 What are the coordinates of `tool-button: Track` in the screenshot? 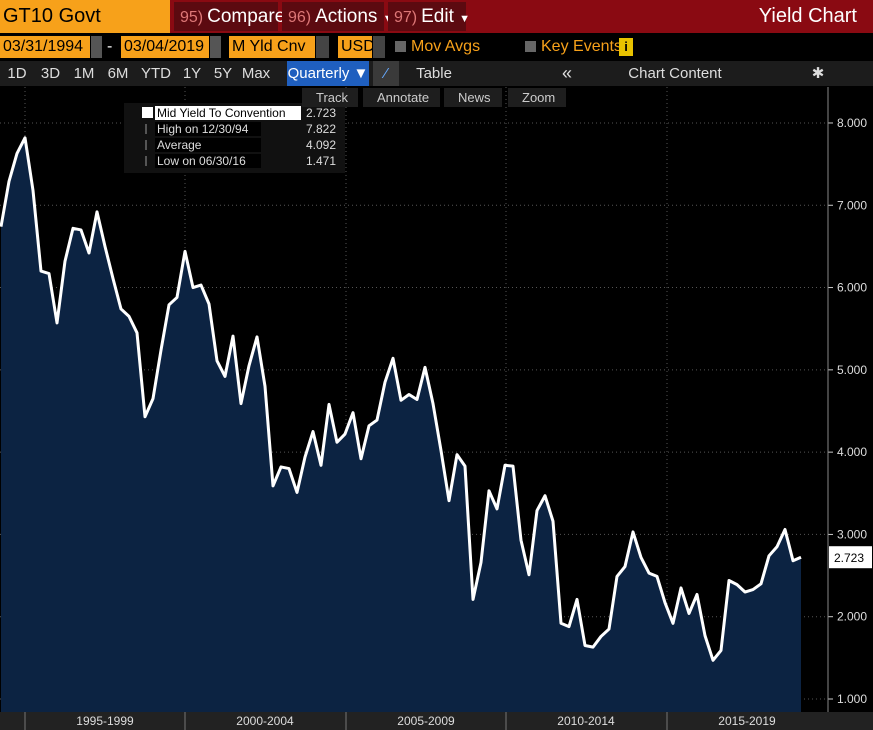 It's located at (330, 97).